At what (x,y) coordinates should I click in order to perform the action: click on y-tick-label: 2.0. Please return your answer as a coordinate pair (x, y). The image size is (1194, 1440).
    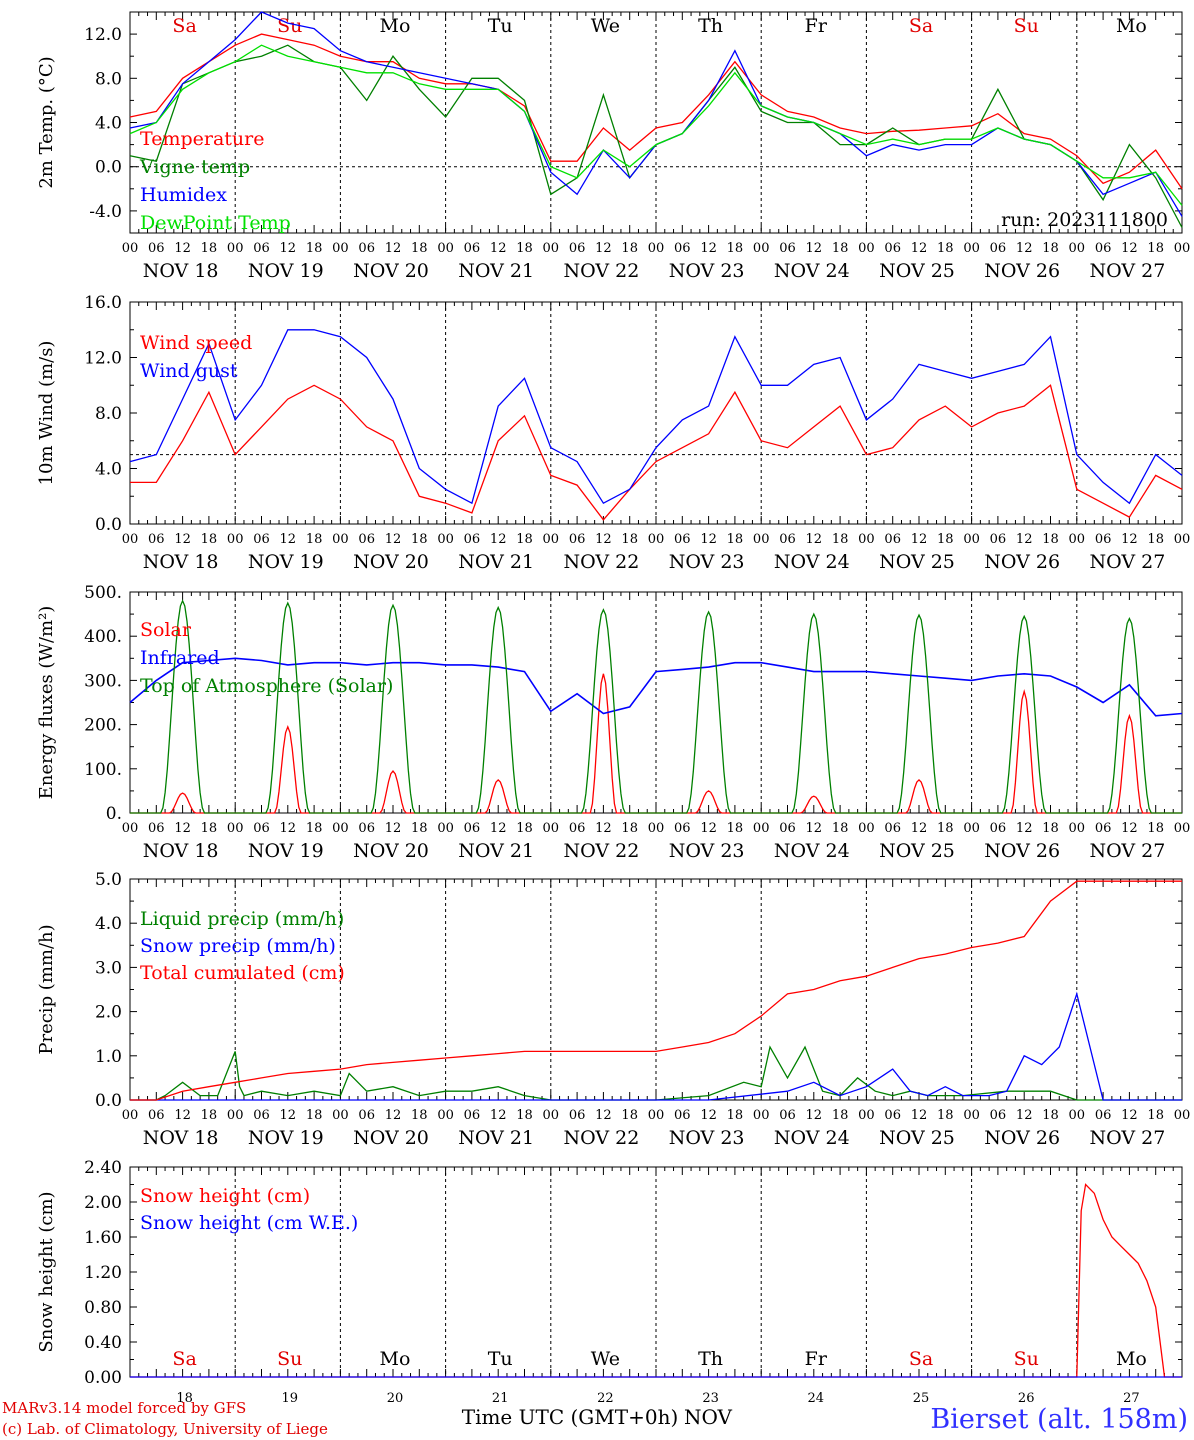
    Looking at the image, I should click on (108, 1013).